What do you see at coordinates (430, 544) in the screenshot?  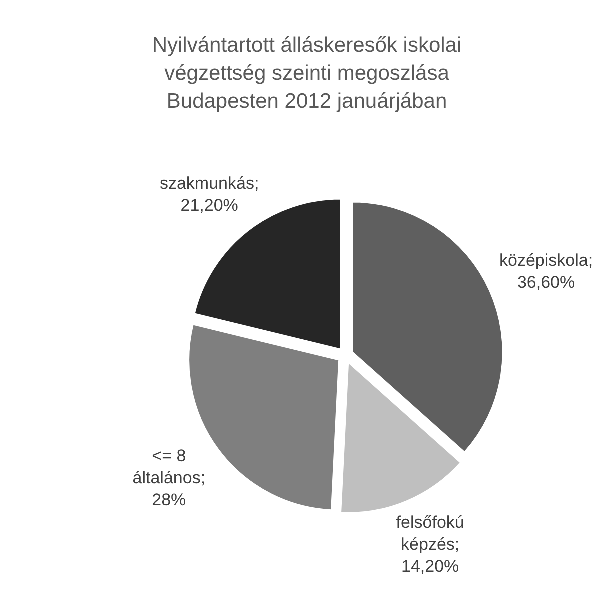 I see `slice-label: felsőfokú képzés; 14,20%` at bounding box center [430, 544].